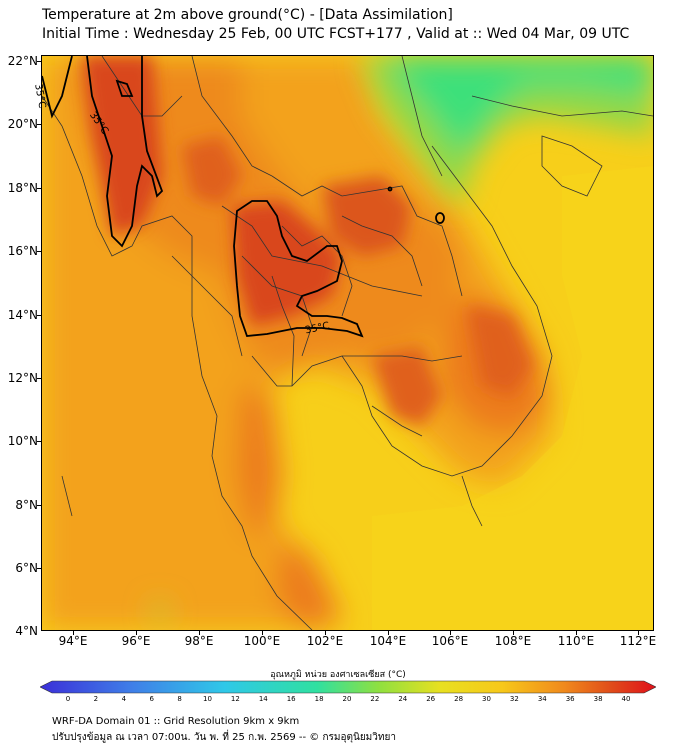 The image size is (676, 756). I want to click on lon-label-108e: 108°E, so click(513, 641).